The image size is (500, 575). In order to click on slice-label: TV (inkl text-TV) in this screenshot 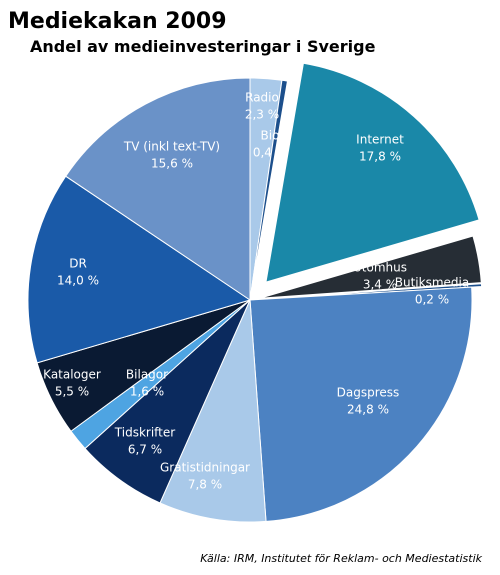, I will do `click(171, 147)`.